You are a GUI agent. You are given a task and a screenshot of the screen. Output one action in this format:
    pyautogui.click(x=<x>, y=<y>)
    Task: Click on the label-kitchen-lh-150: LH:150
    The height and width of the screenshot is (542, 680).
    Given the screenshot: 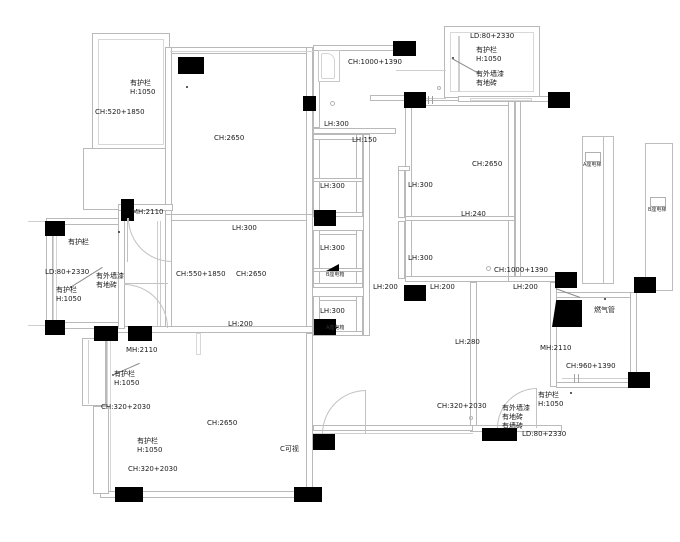 What is the action you would take?
    pyautogui.click(x=364, y=140)
    